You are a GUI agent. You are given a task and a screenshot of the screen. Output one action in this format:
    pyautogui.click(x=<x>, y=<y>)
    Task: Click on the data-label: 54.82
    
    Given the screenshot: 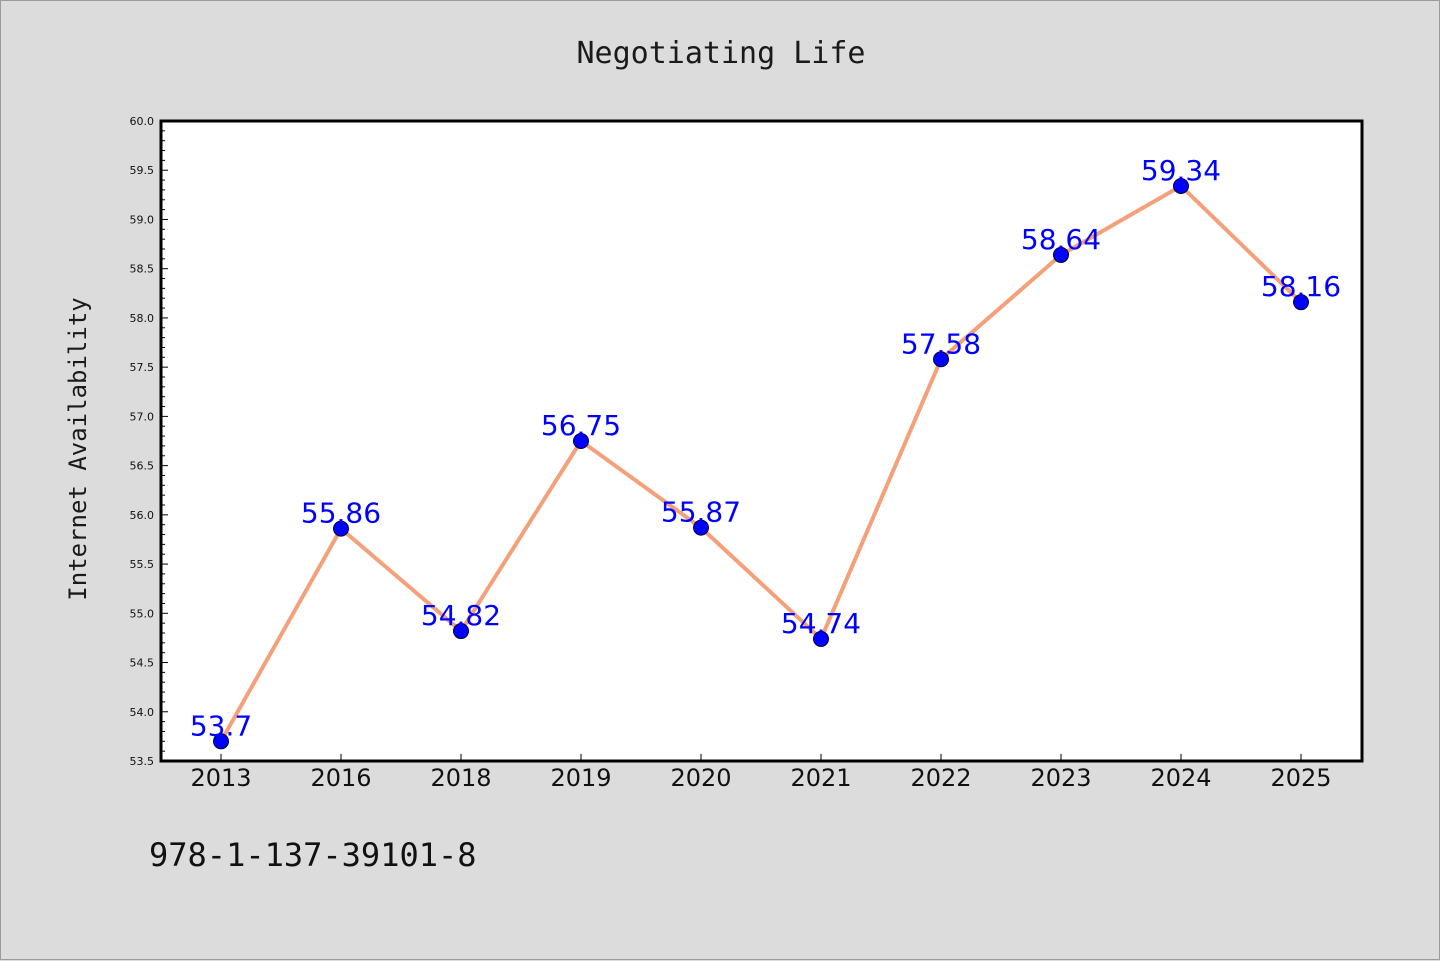 What is the action you would take?
    pyautogui.click(x=461, y=615)
    